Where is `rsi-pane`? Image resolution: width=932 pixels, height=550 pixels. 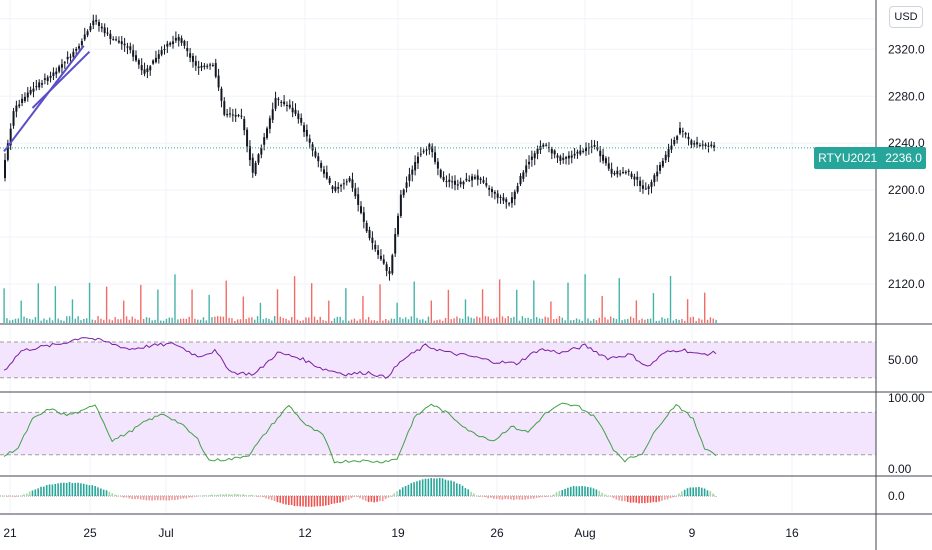 rsi-pane is located at coordinates (438, 358).